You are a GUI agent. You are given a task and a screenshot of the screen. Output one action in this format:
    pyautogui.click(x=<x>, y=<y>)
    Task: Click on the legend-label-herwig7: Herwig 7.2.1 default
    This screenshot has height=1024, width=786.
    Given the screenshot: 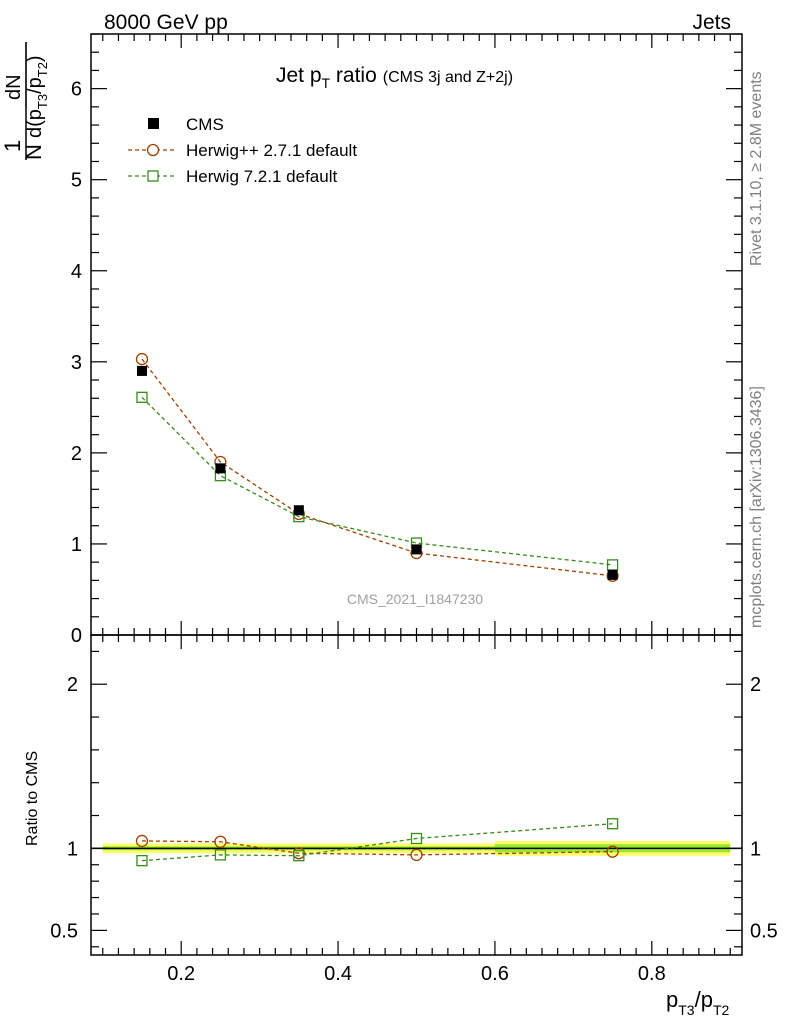 What is the action you would take?
    pyautogui.click(x=261, y=176)
    